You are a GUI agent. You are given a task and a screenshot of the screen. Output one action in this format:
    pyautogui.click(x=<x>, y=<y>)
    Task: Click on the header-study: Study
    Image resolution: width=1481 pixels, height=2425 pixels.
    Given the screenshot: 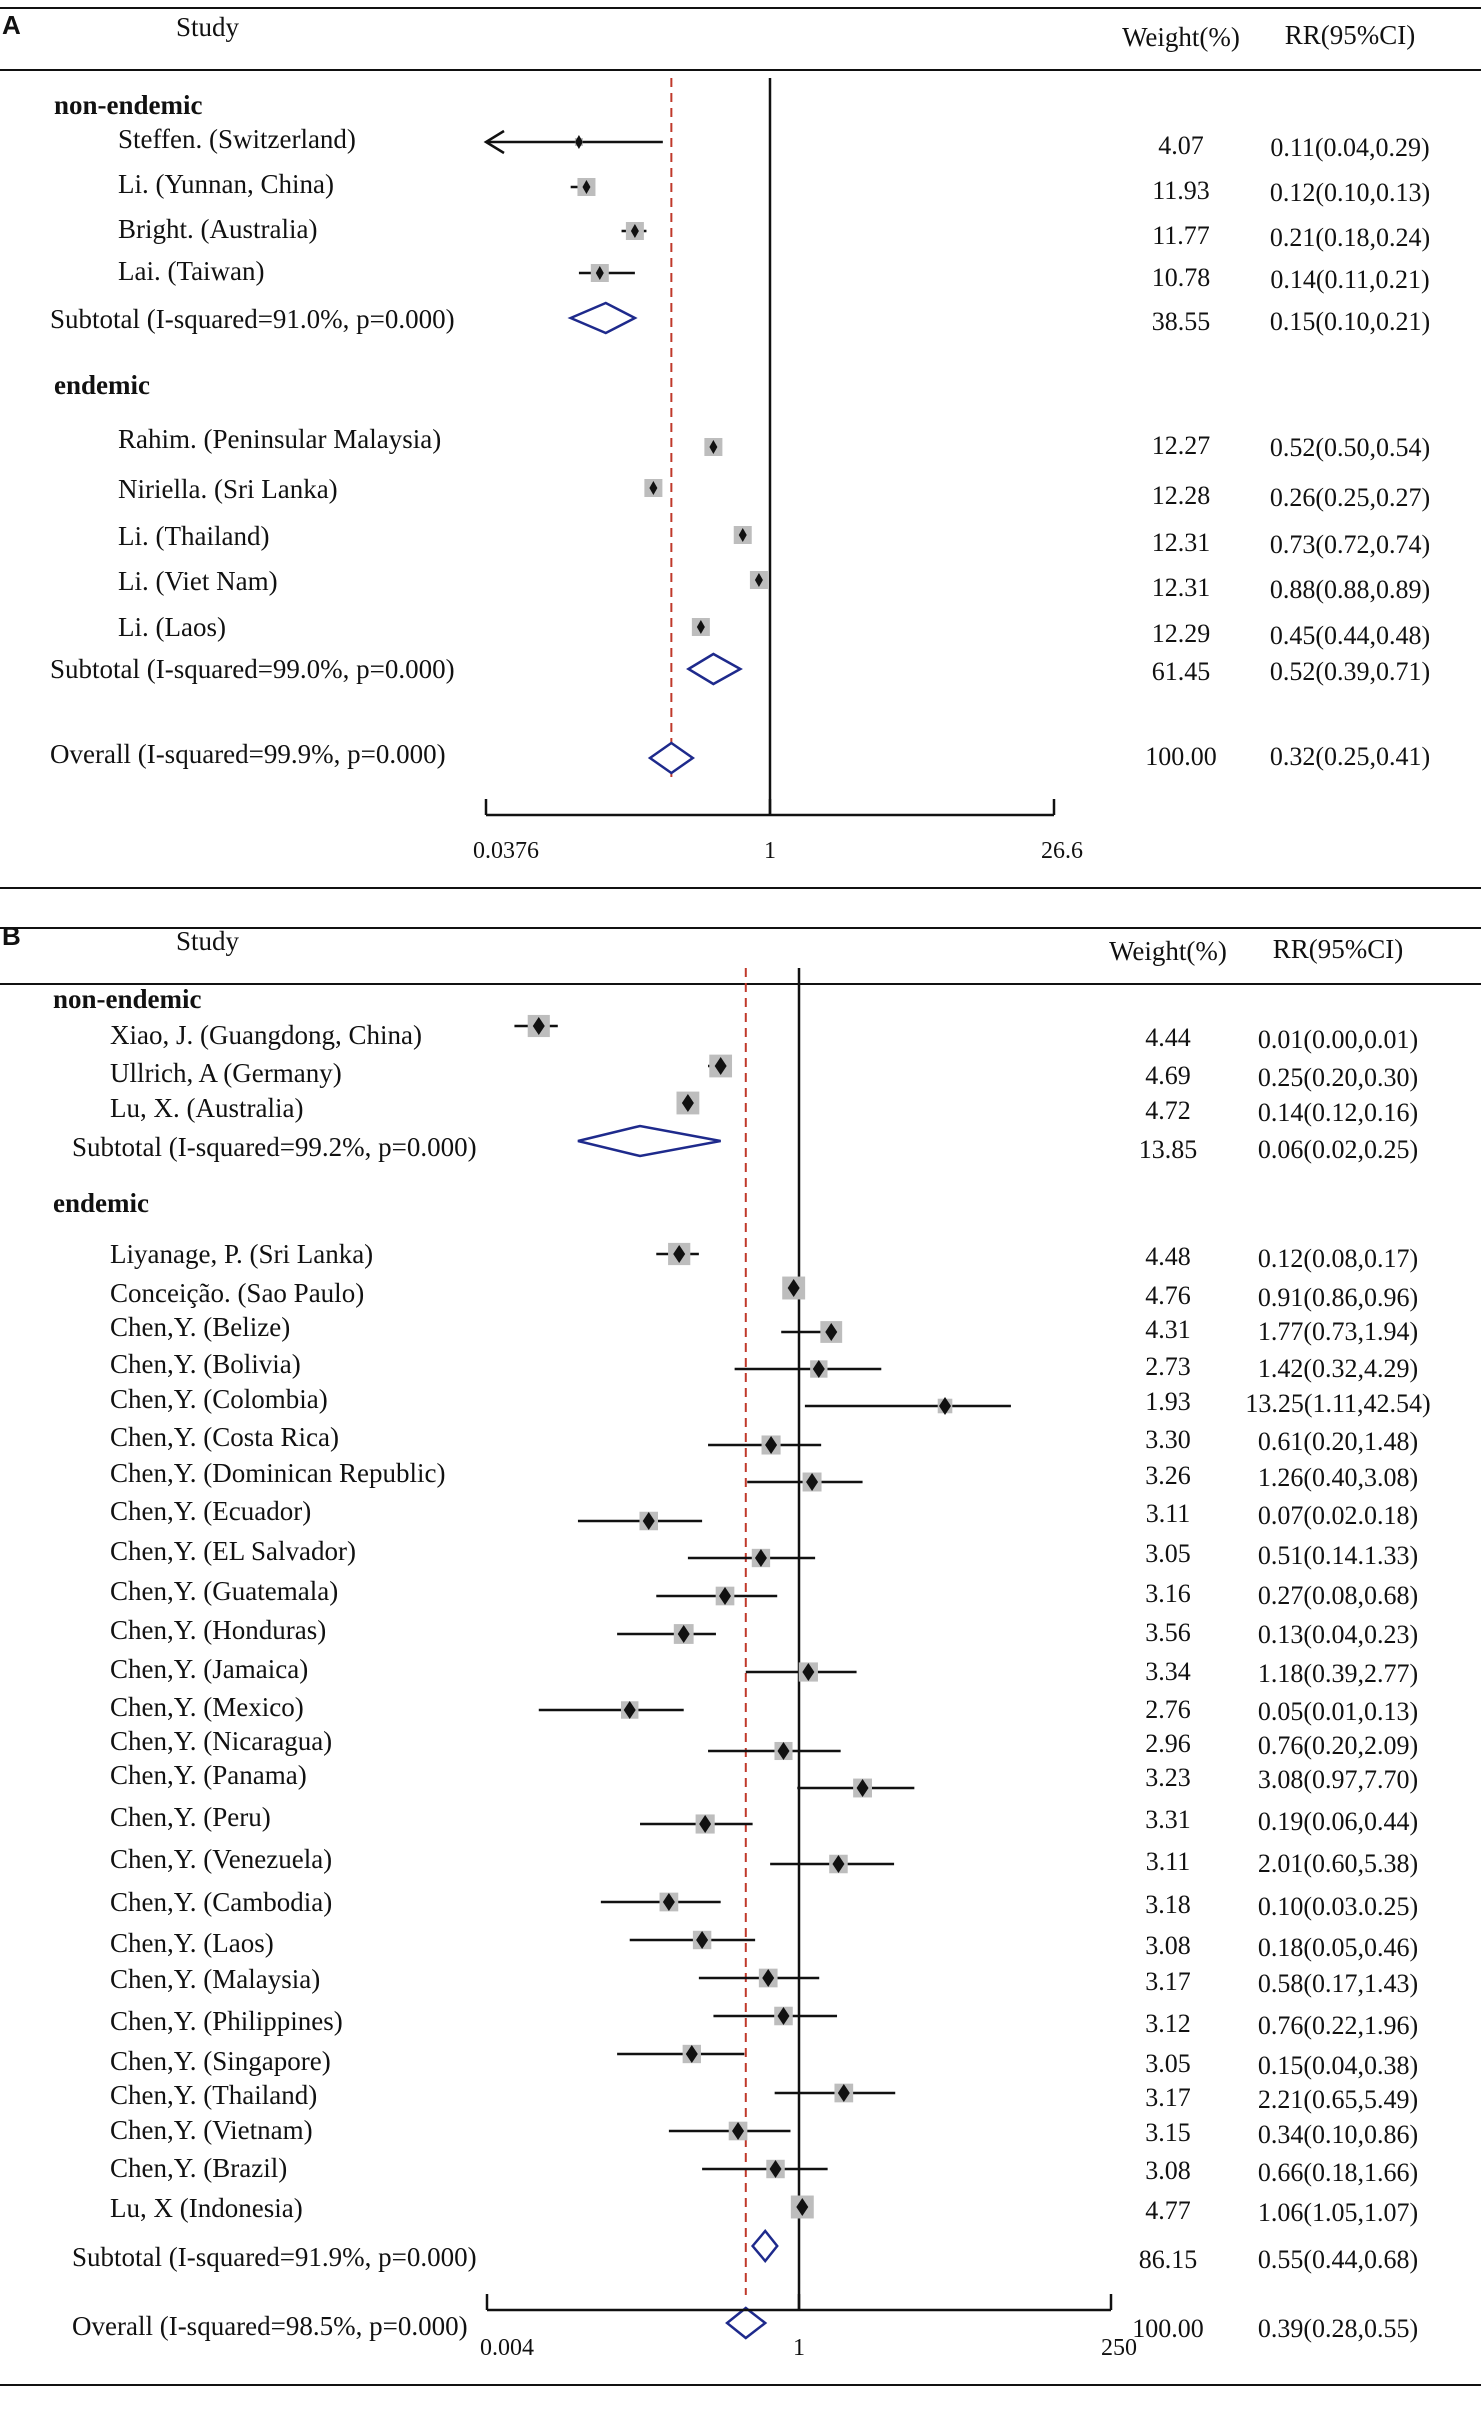 What is the action you would take?
    pyautogui.click(x=208, y=941)
    